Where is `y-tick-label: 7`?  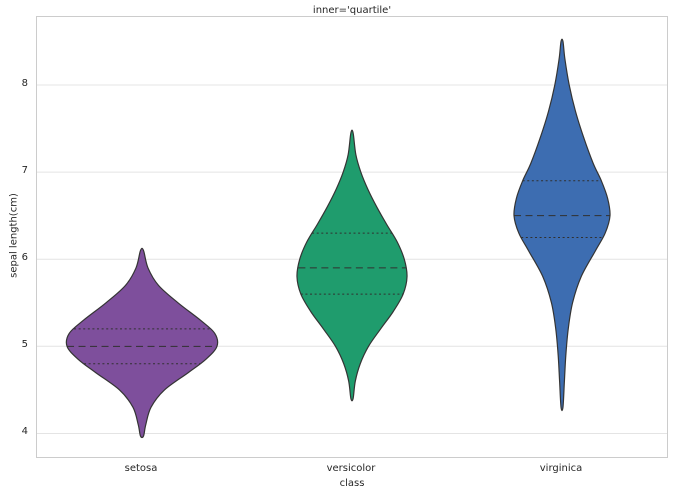 y-tick-label: 7 is located at coordinates (24, 171).